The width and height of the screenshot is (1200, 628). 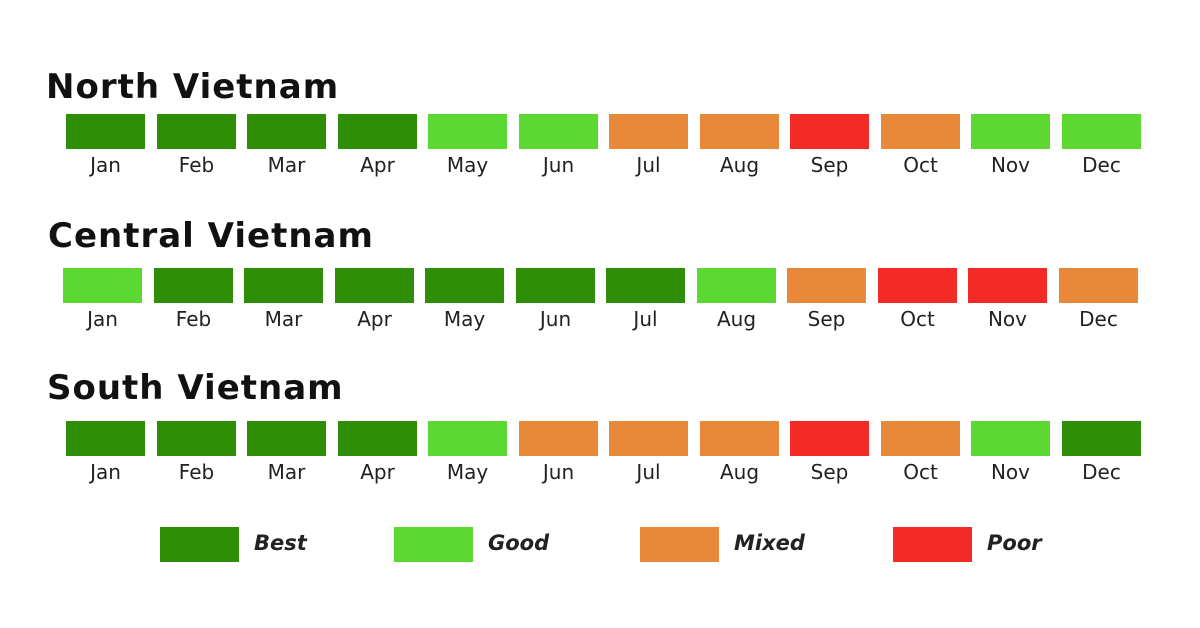 I want to click on month-cell-north-mar: Mar, so click(x=286, y=145).